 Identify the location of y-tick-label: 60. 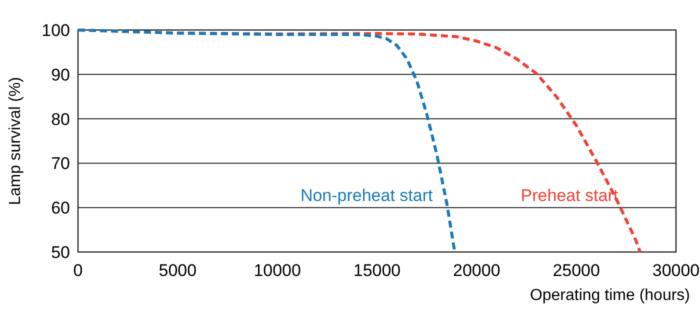
(60, 208).